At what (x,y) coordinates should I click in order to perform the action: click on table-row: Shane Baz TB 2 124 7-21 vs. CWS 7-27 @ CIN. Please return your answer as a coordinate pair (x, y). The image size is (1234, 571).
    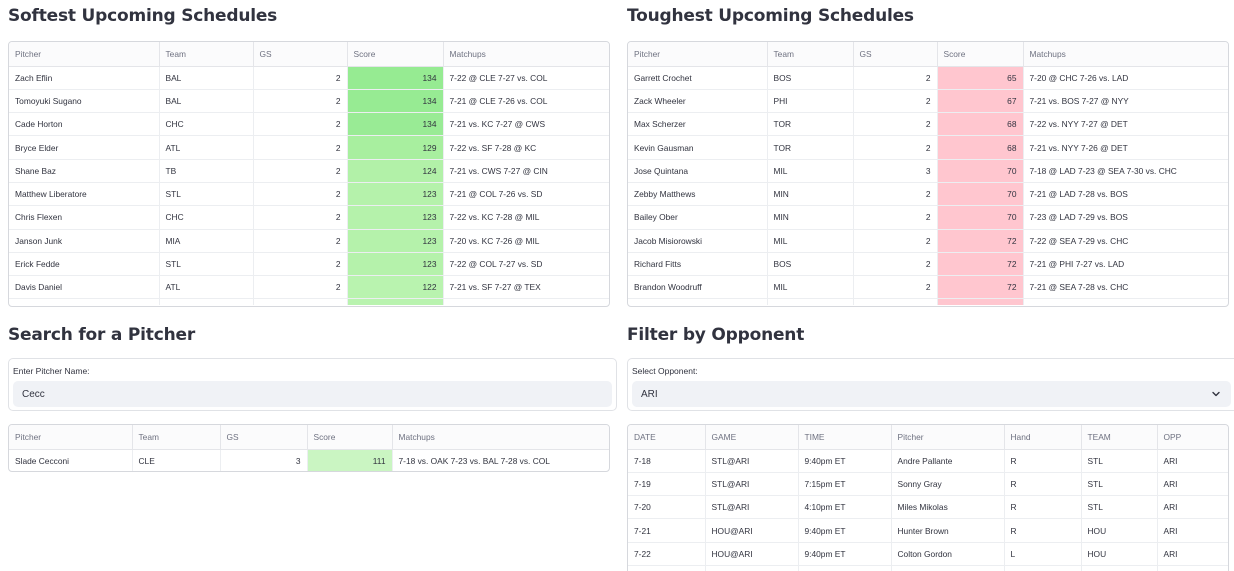
    Looking at the image, I should click on (309, 171).